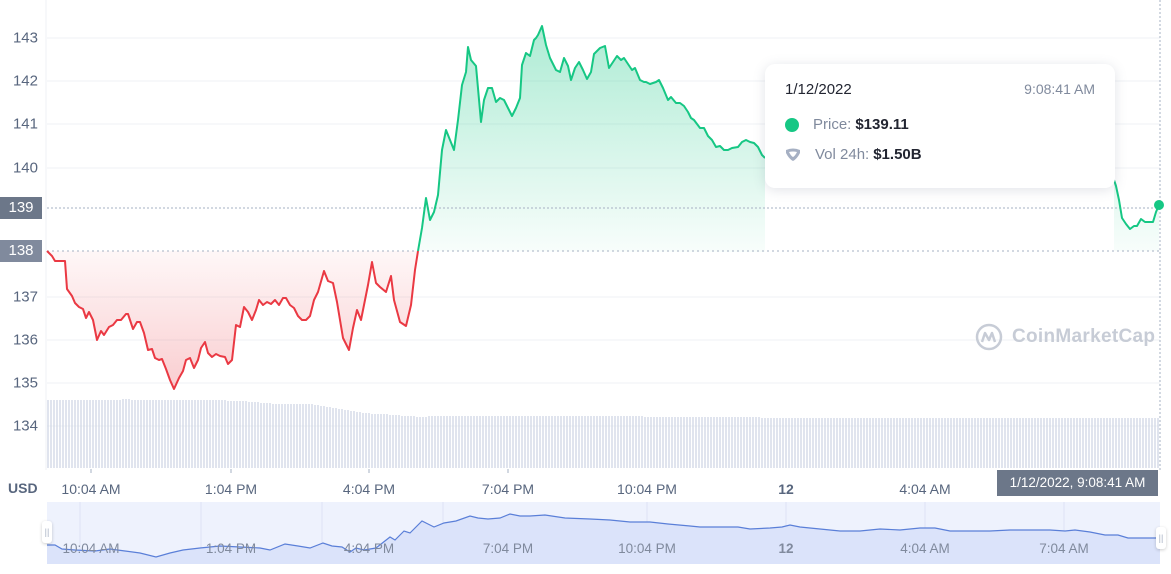 This screenshot has width=1171, height=574. I want to click on tooltip-price-row: Price: $139.11, so click(847, 124).